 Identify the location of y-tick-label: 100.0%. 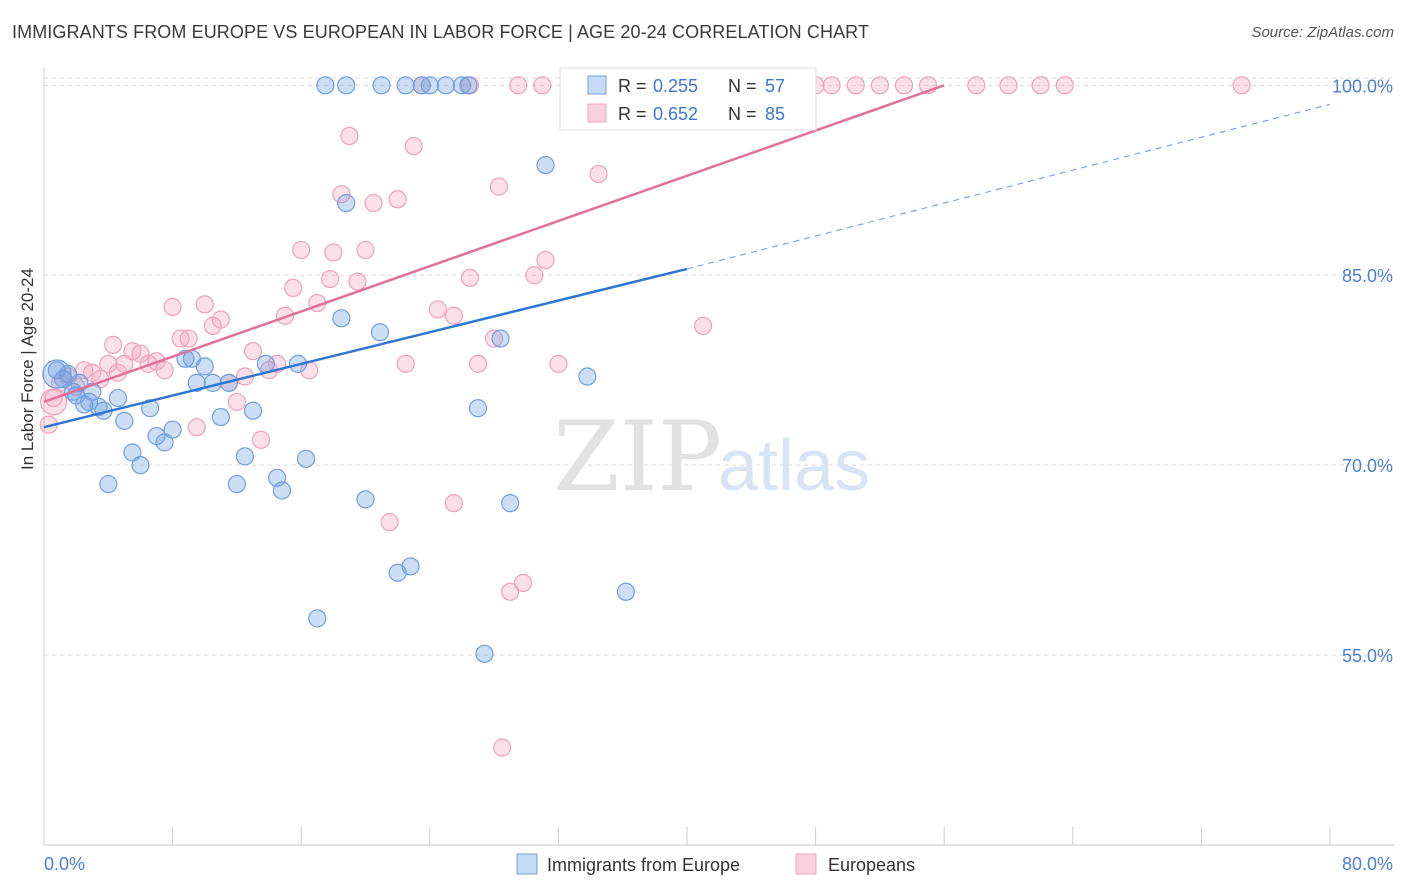
(1362, 86).